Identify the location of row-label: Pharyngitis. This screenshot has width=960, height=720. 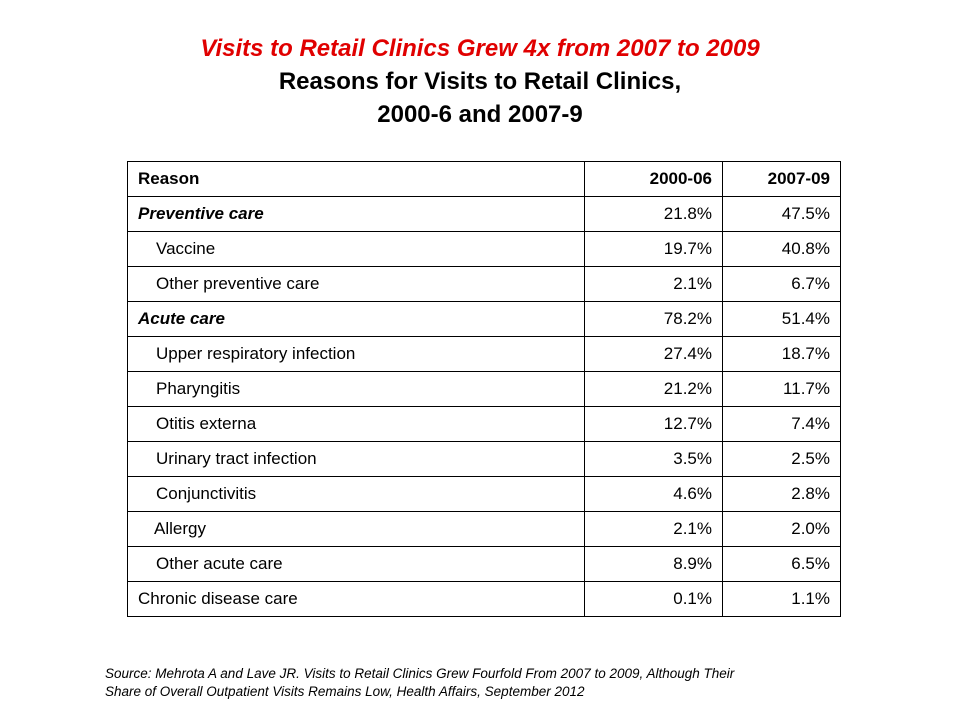
(356, 389).